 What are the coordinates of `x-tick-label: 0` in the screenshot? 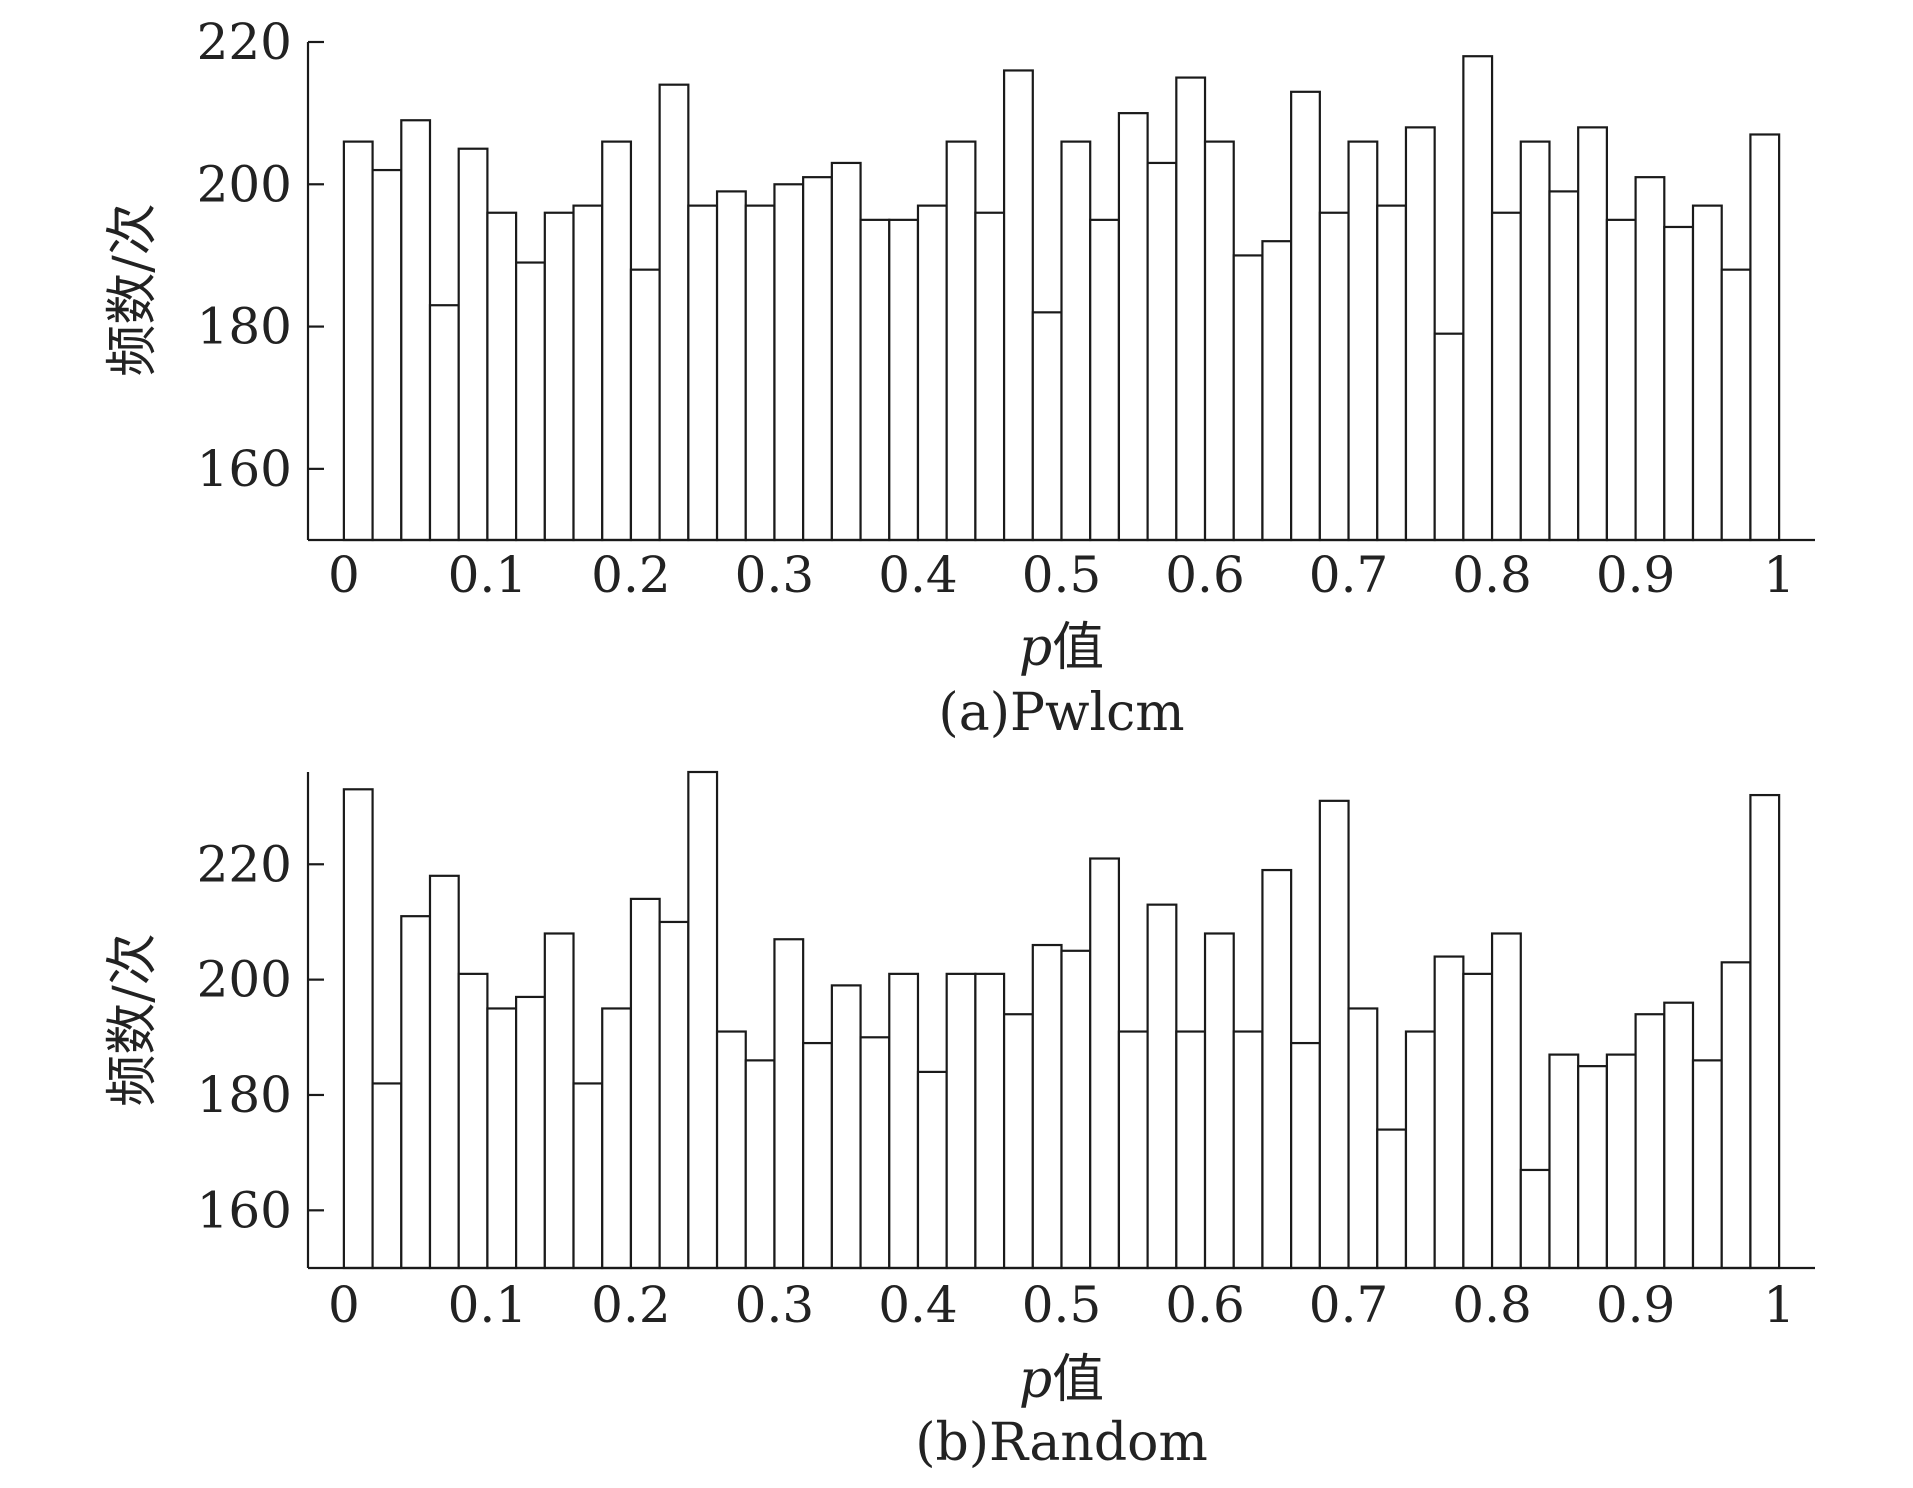 It's located at (344, 1305).